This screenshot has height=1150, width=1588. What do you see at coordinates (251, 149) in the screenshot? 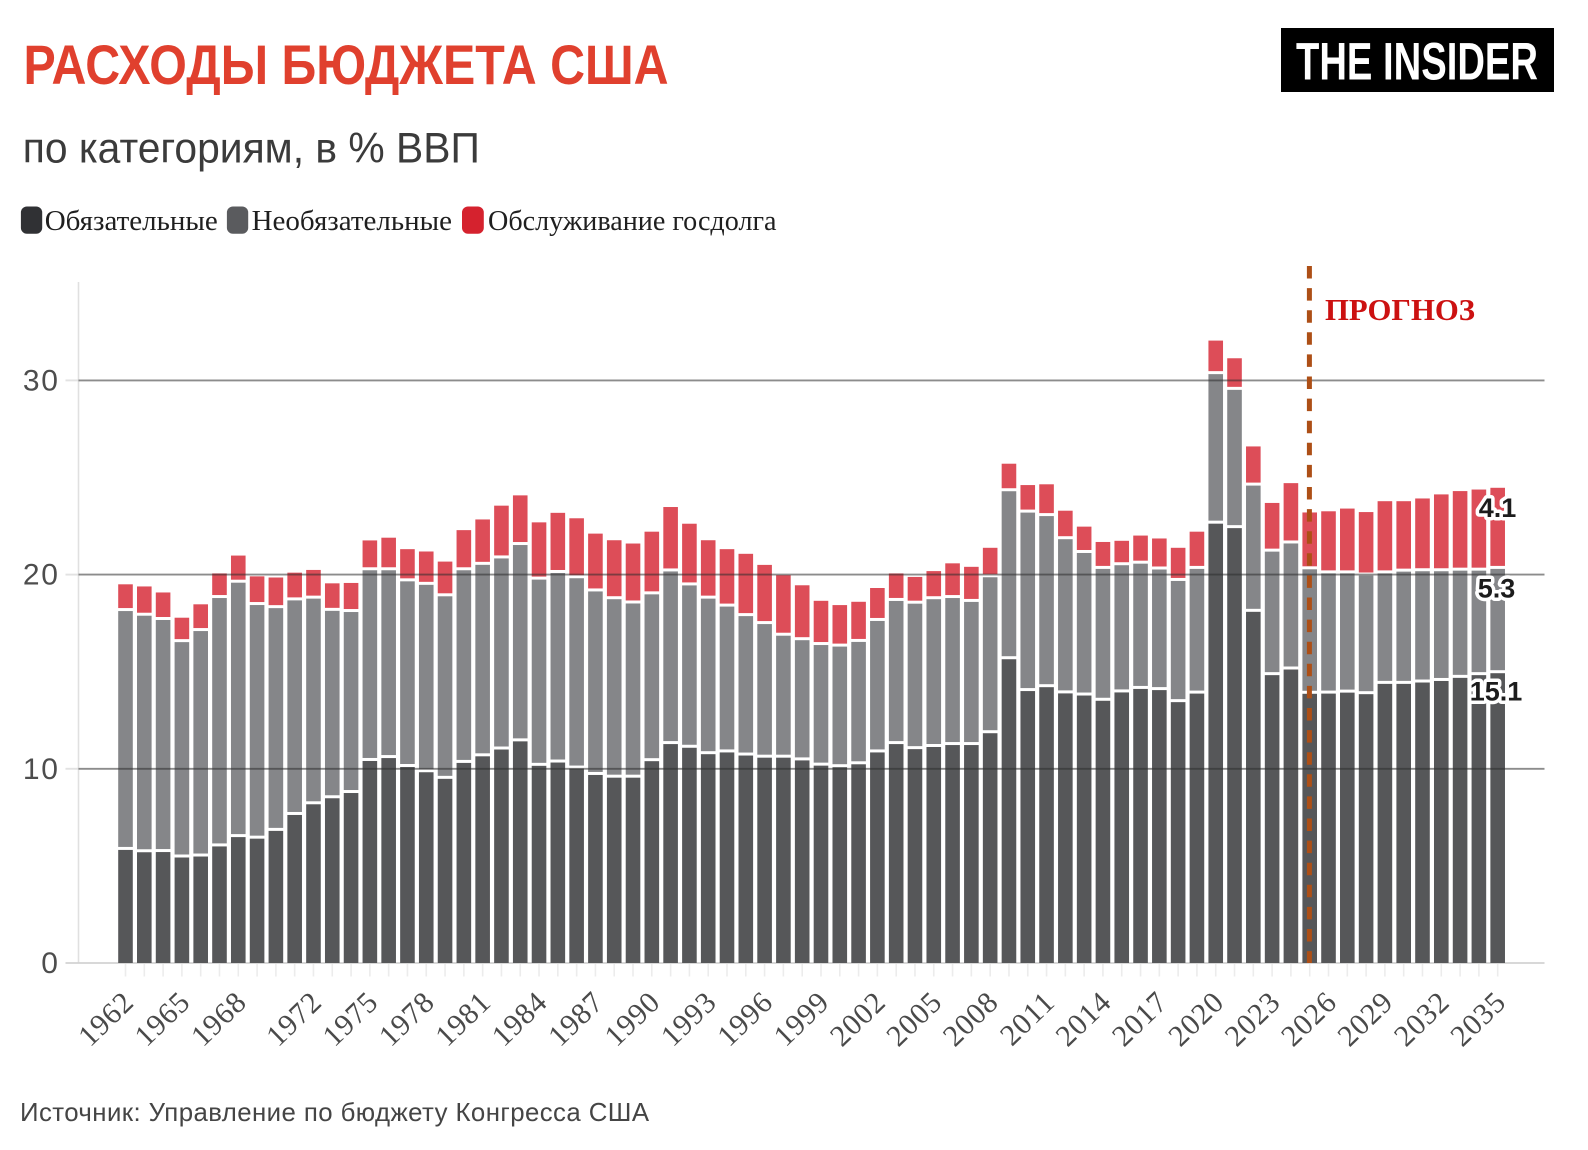
I see `svg-text: по категориям, в % ВВП` at bounding box center [251, 149].